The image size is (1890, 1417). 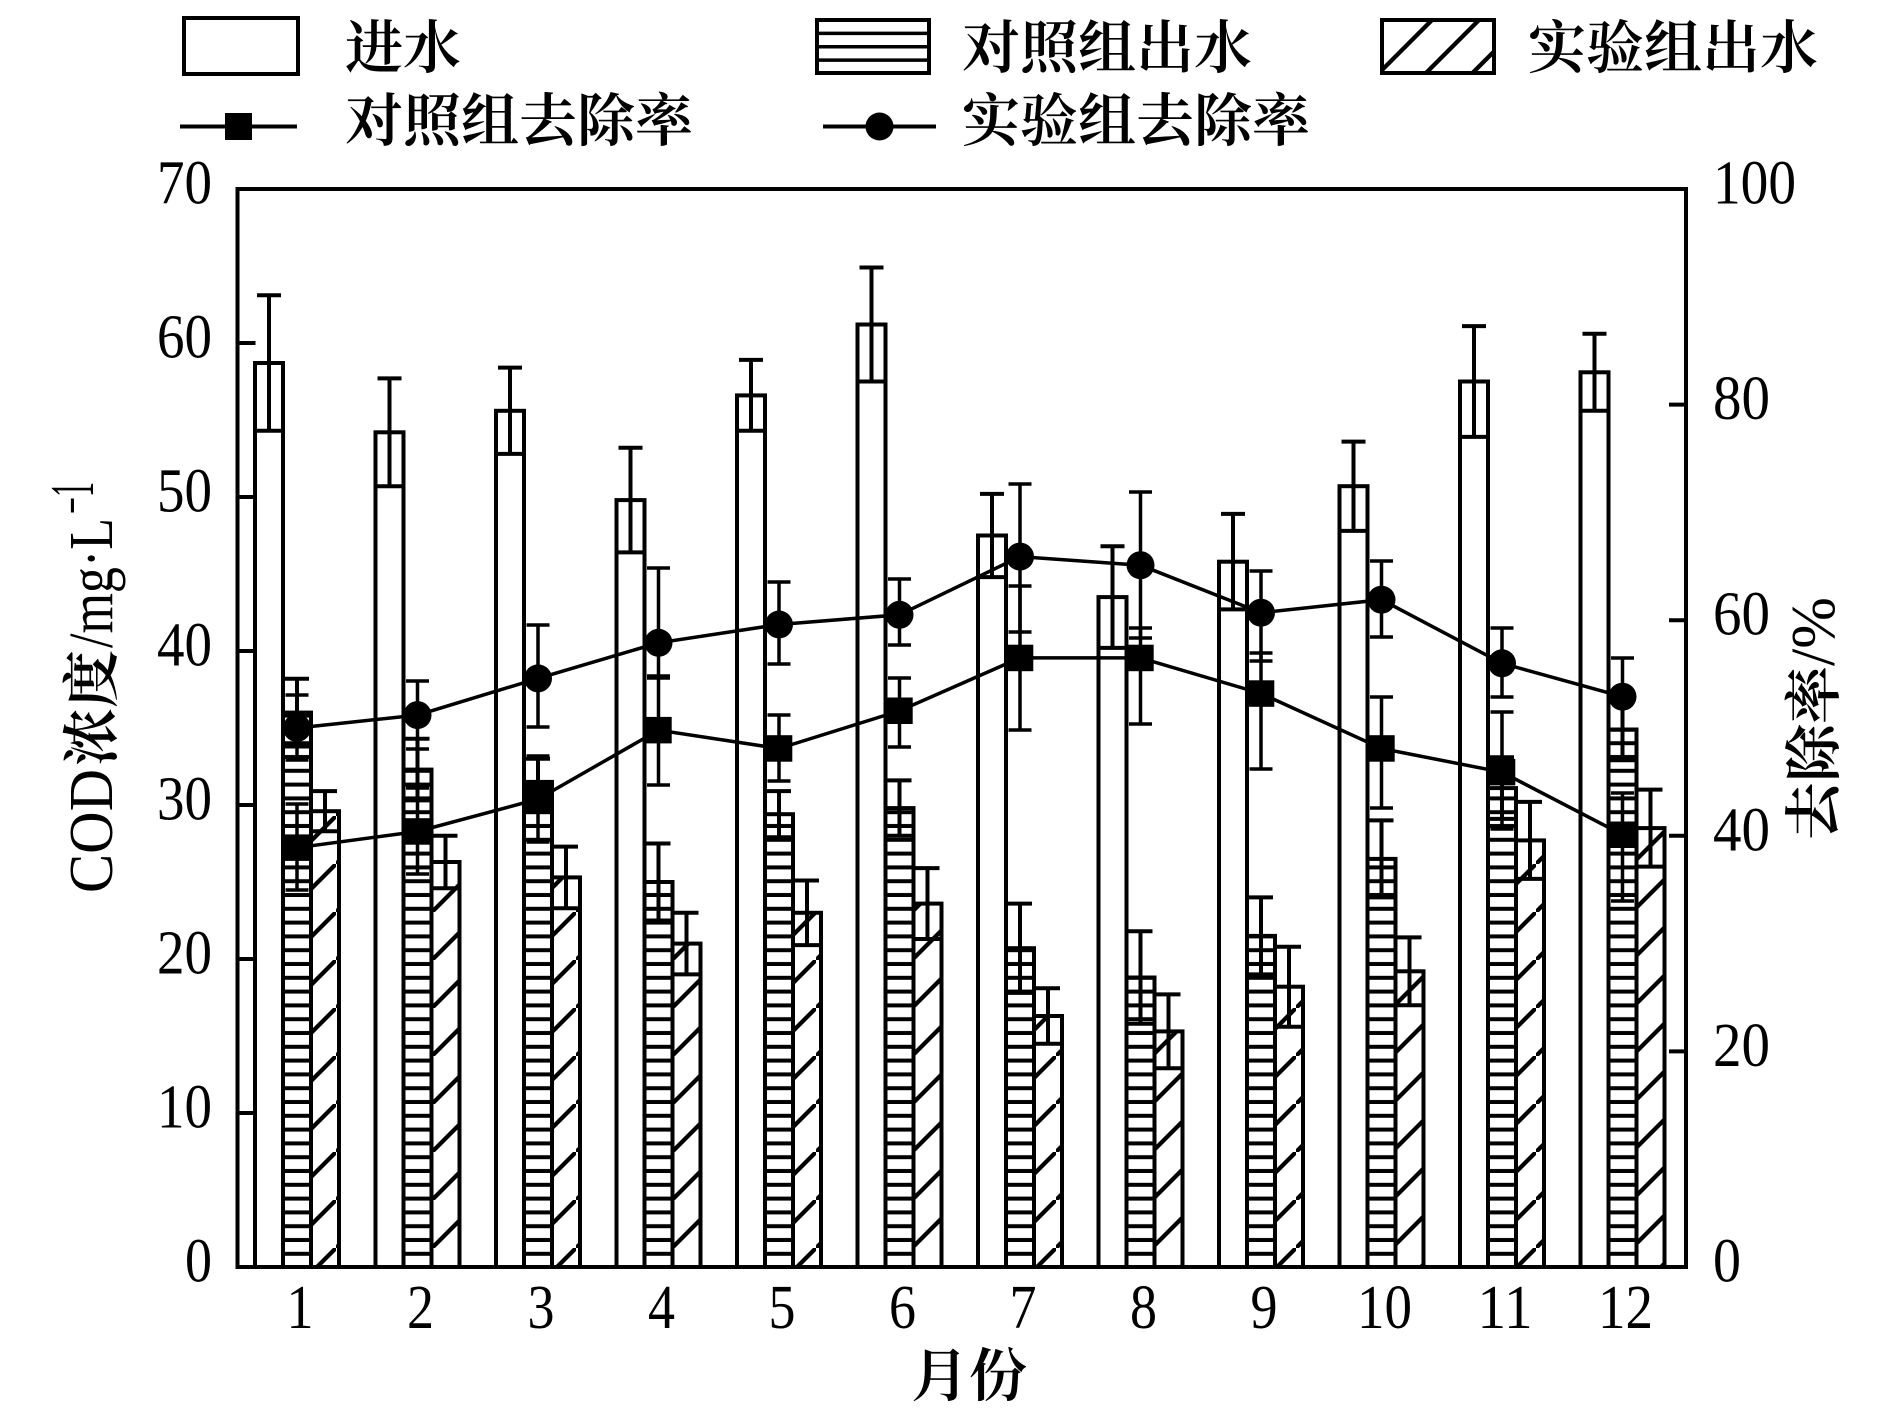 What do you see at coordinates (902, 1308) in the screenshot?
I see `svg-text: 6` at bounding box center [902, 1308].